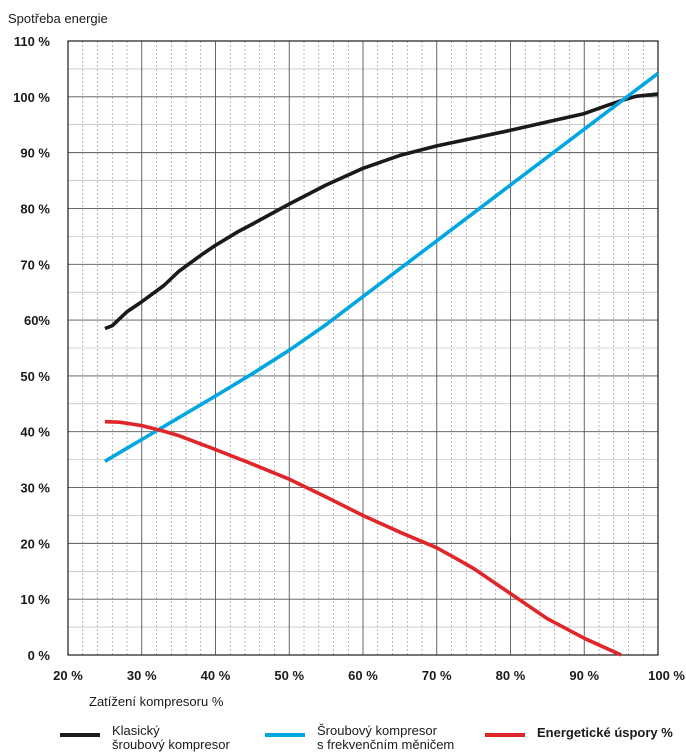 This screenshot has width=686, height=755. I want to click on y-tick-label: 70 %, so click(35, 264).